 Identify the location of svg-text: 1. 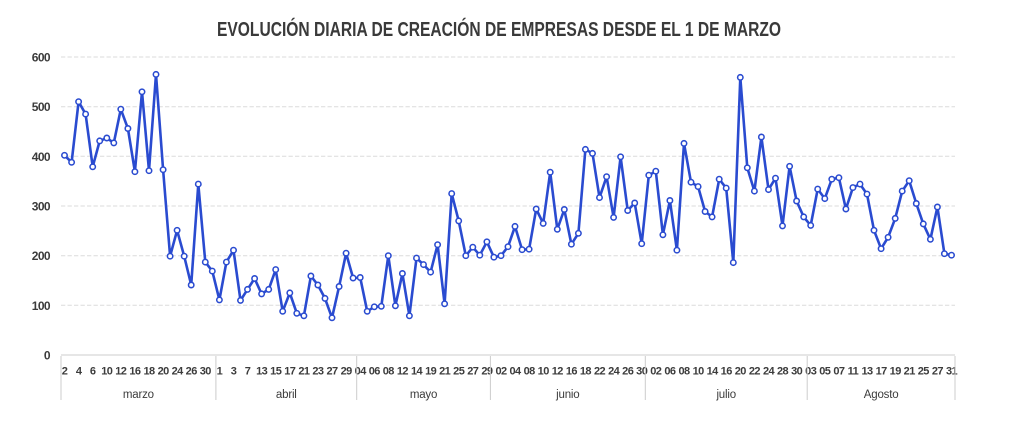
(220, 372).